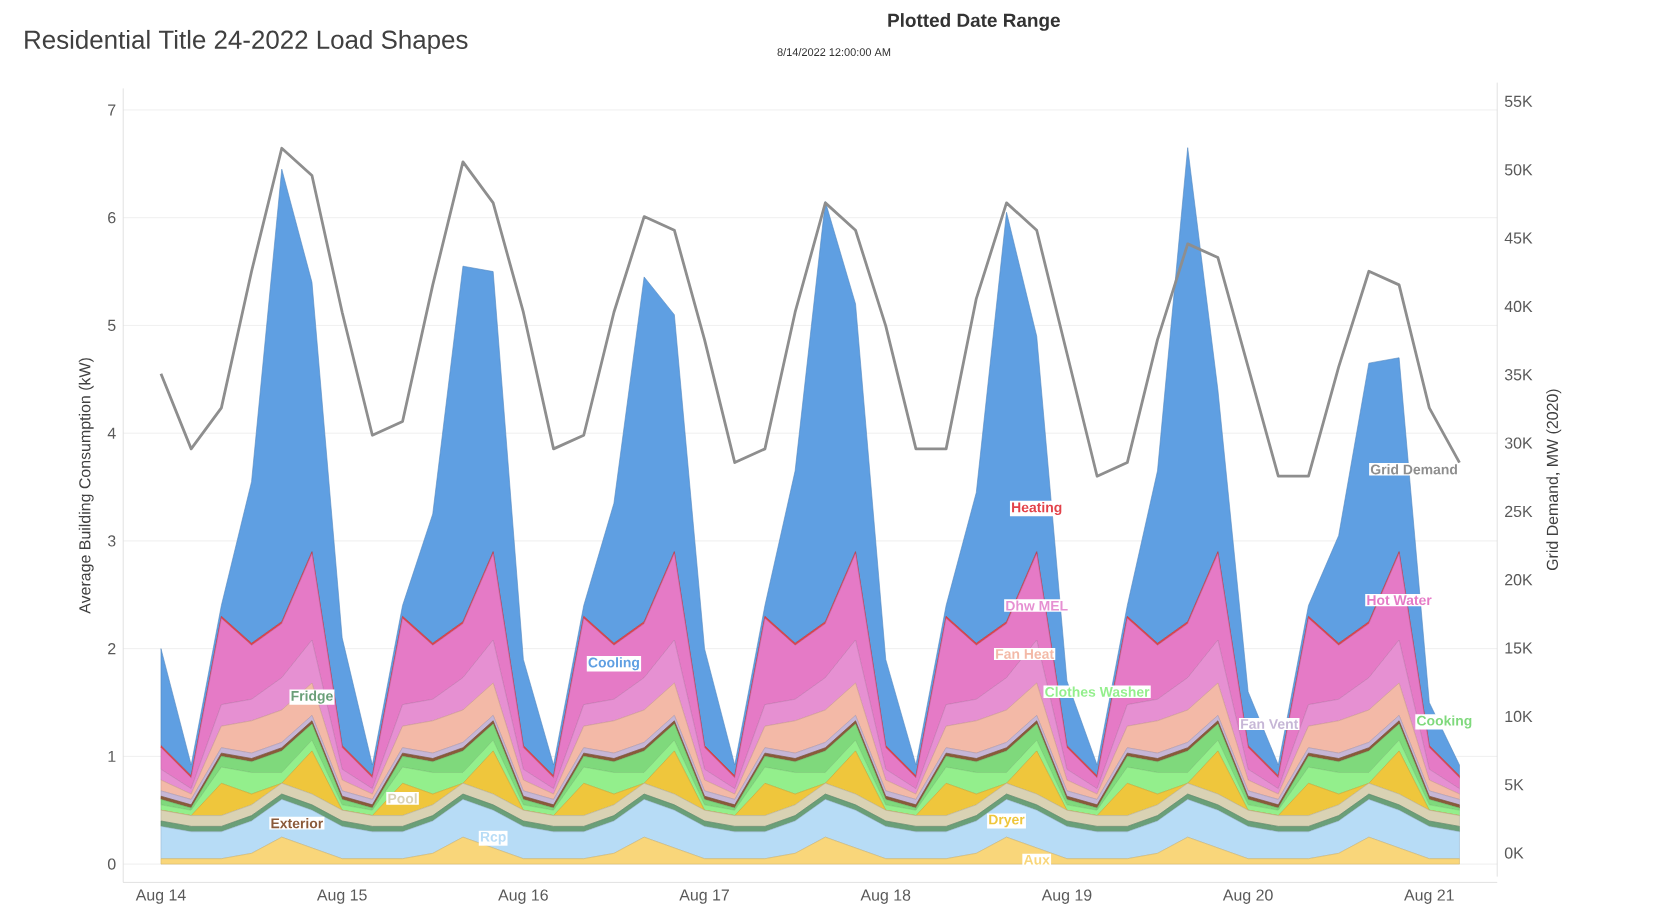 This screenshot has height=904, width=1662. Describe the element at coordinates (246, 42) in the screenshot. I see `chart-title: Residential Title 24-2022 Load Shapes` at that location.